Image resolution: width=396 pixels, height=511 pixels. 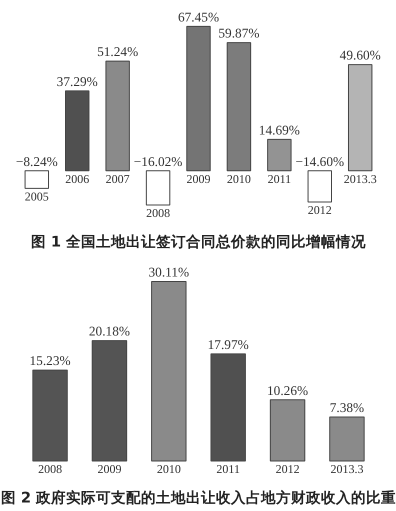 What do you see at coordinates (77, 81) in the screenshot?
I see `data-label: 37.29%` at bounding box center [77, 81].